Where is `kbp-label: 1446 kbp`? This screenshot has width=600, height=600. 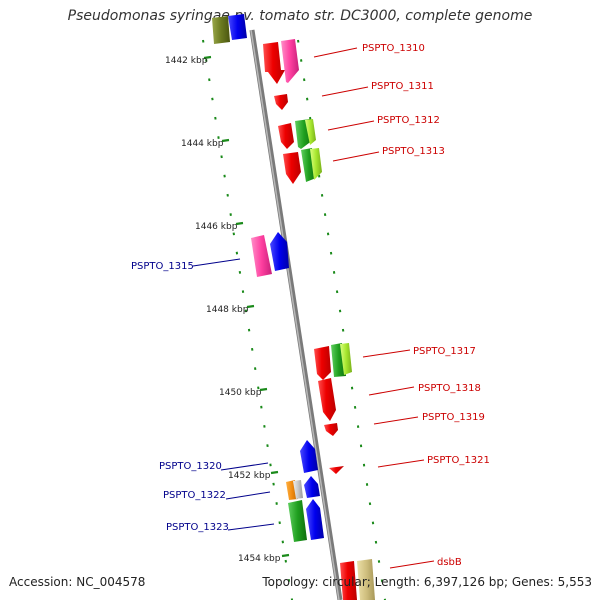 kbp-label: 1446 kbp is located at coordinates (216, 227).